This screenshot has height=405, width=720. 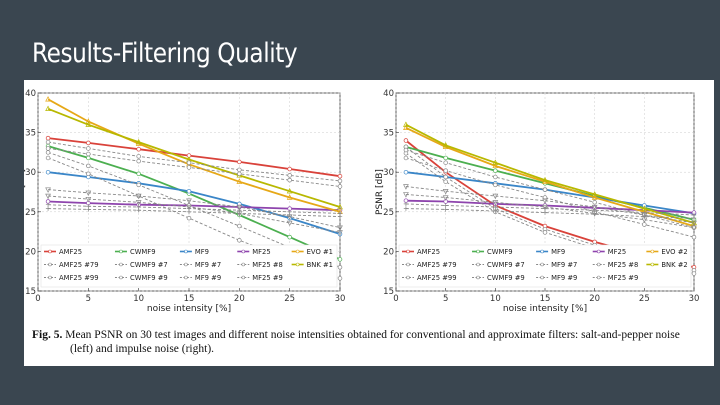 What do you see at coordinates (388, 94) in the screenshot?
I see `y-tick-label: 40` at bounding box center [388, 94].